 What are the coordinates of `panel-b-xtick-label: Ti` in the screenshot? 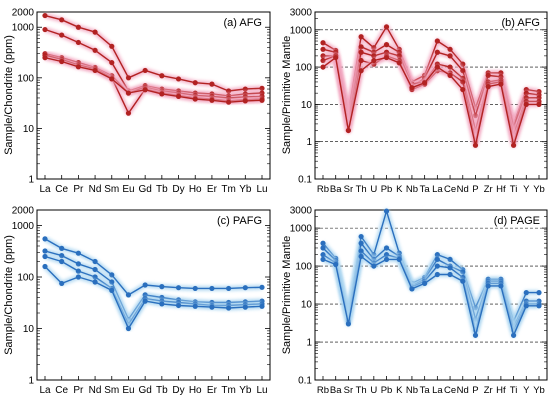 It's located at (514, 189).